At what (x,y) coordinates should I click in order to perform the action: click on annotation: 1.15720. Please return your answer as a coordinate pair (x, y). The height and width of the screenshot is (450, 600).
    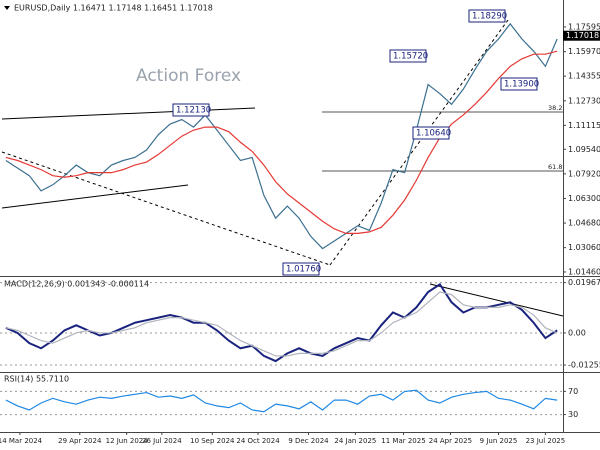
    Looking at the image, I should click on (410, 57).